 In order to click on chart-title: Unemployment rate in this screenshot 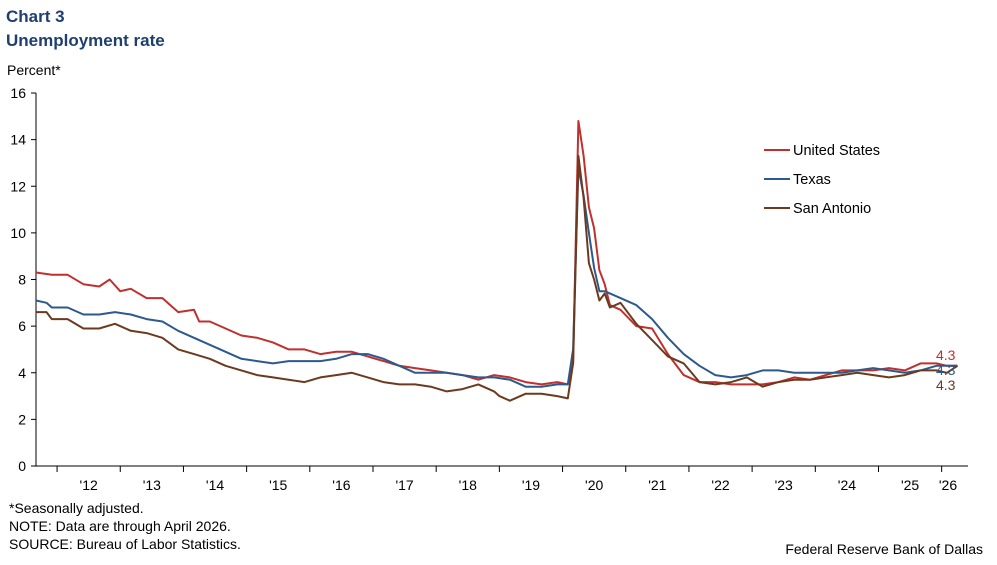, I will do `click(85, 40)`.